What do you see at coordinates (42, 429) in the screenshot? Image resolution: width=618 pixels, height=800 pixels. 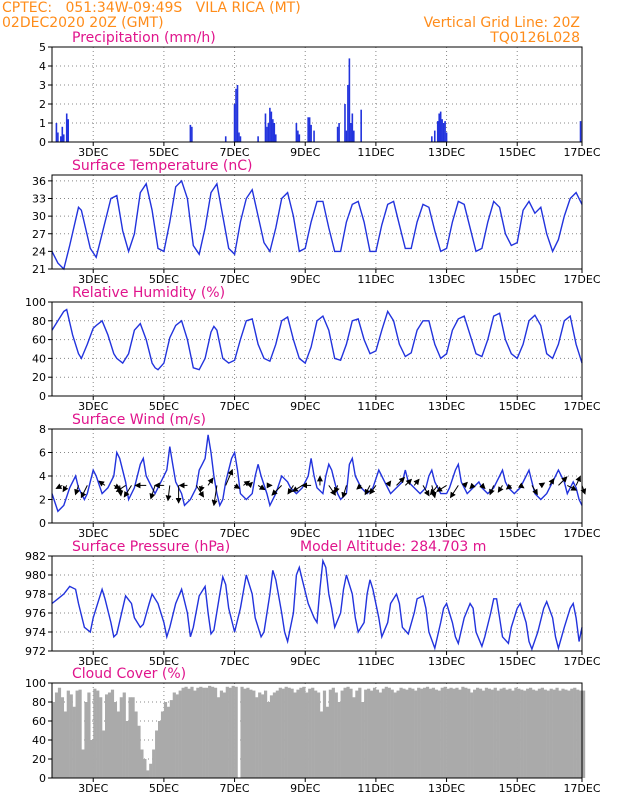 I see `y-tick-label: 8` at bounding box center [42, 429].